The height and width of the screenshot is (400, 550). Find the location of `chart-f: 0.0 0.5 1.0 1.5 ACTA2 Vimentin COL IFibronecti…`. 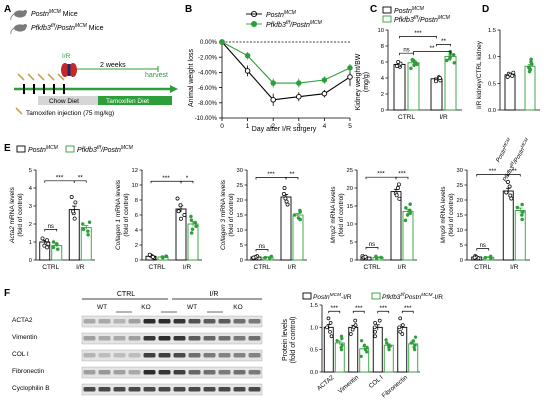

chart-f: 0.0 0.5 1.0 1.5 ACTA2 Vimentin COL IFibronecti… is located at coordinates (365, 351).